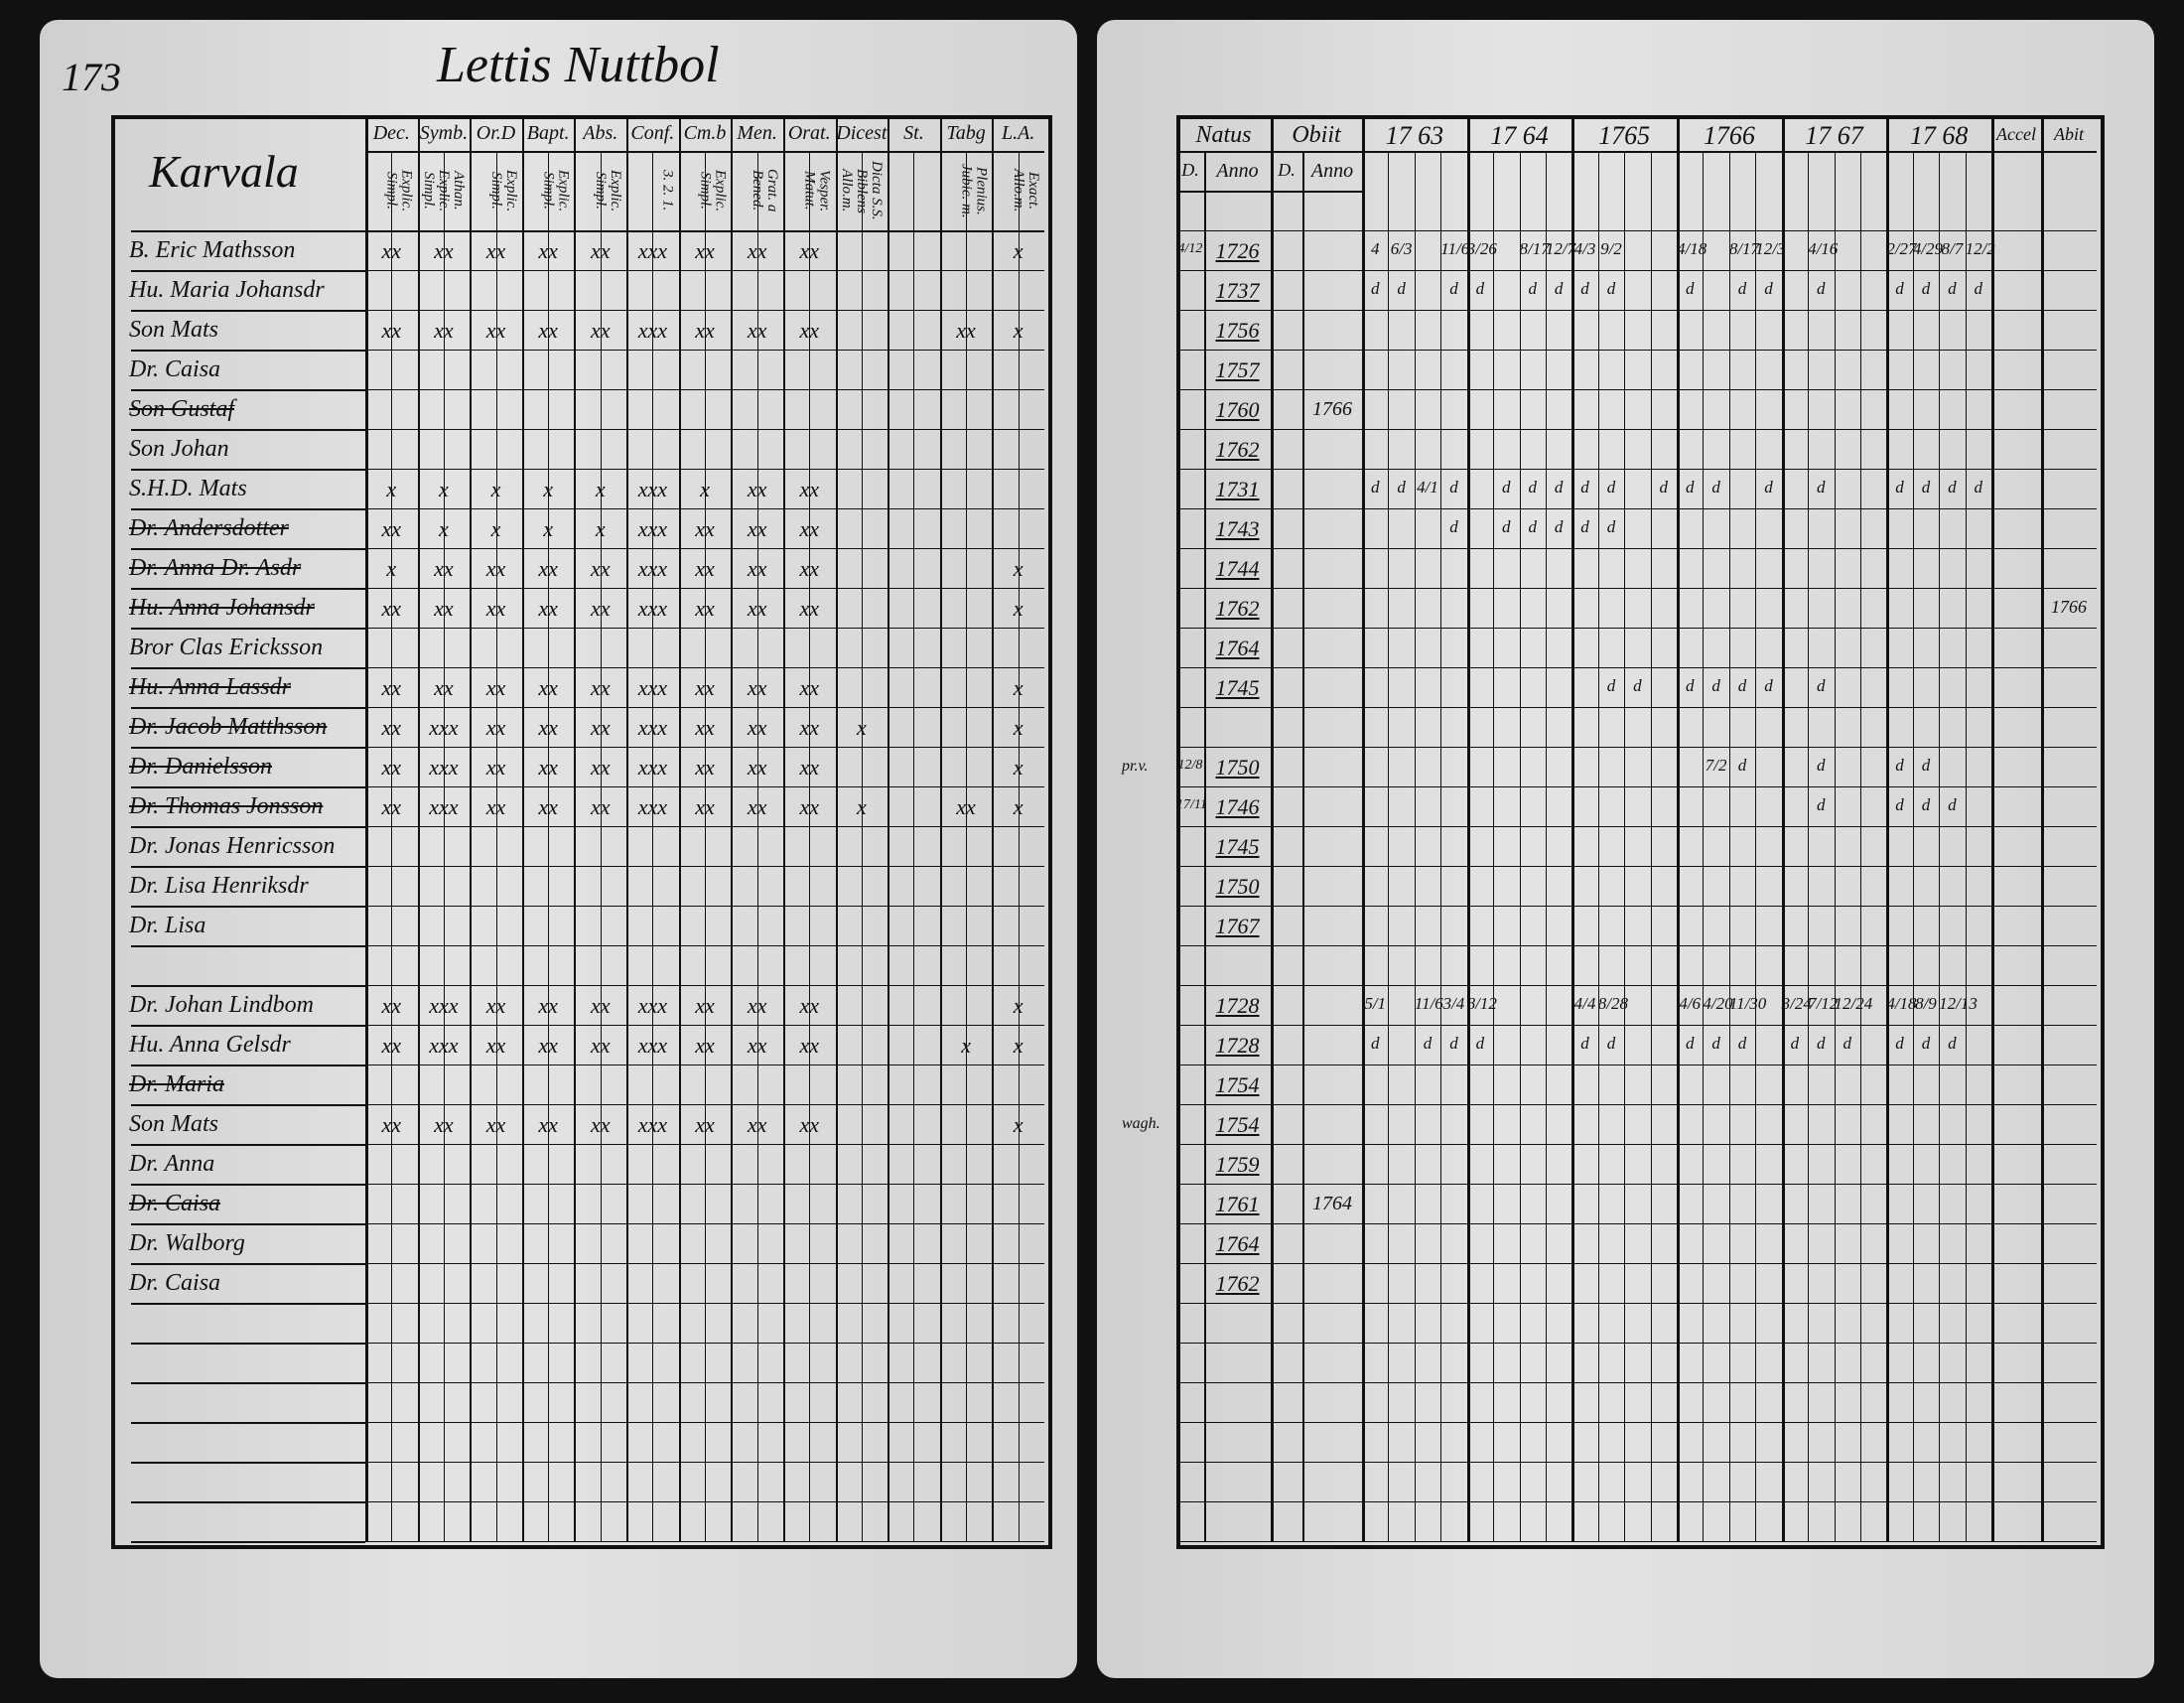  I want to click on communion-mark: 4/20, so click(1718, 1003).